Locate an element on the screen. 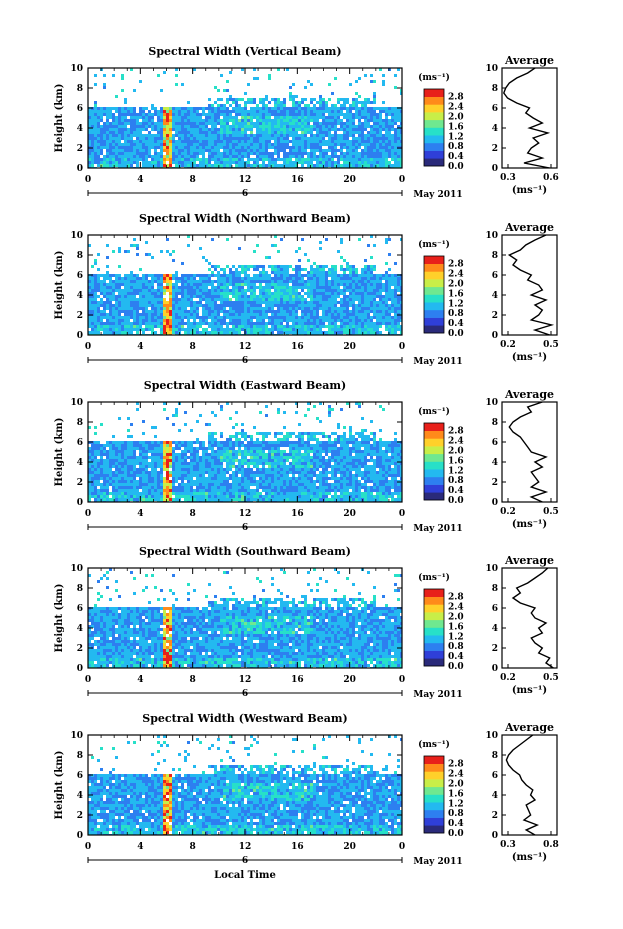 The image size is (623, 929). avg-y-tick-label: 8 is located at coordinates (495, 589).